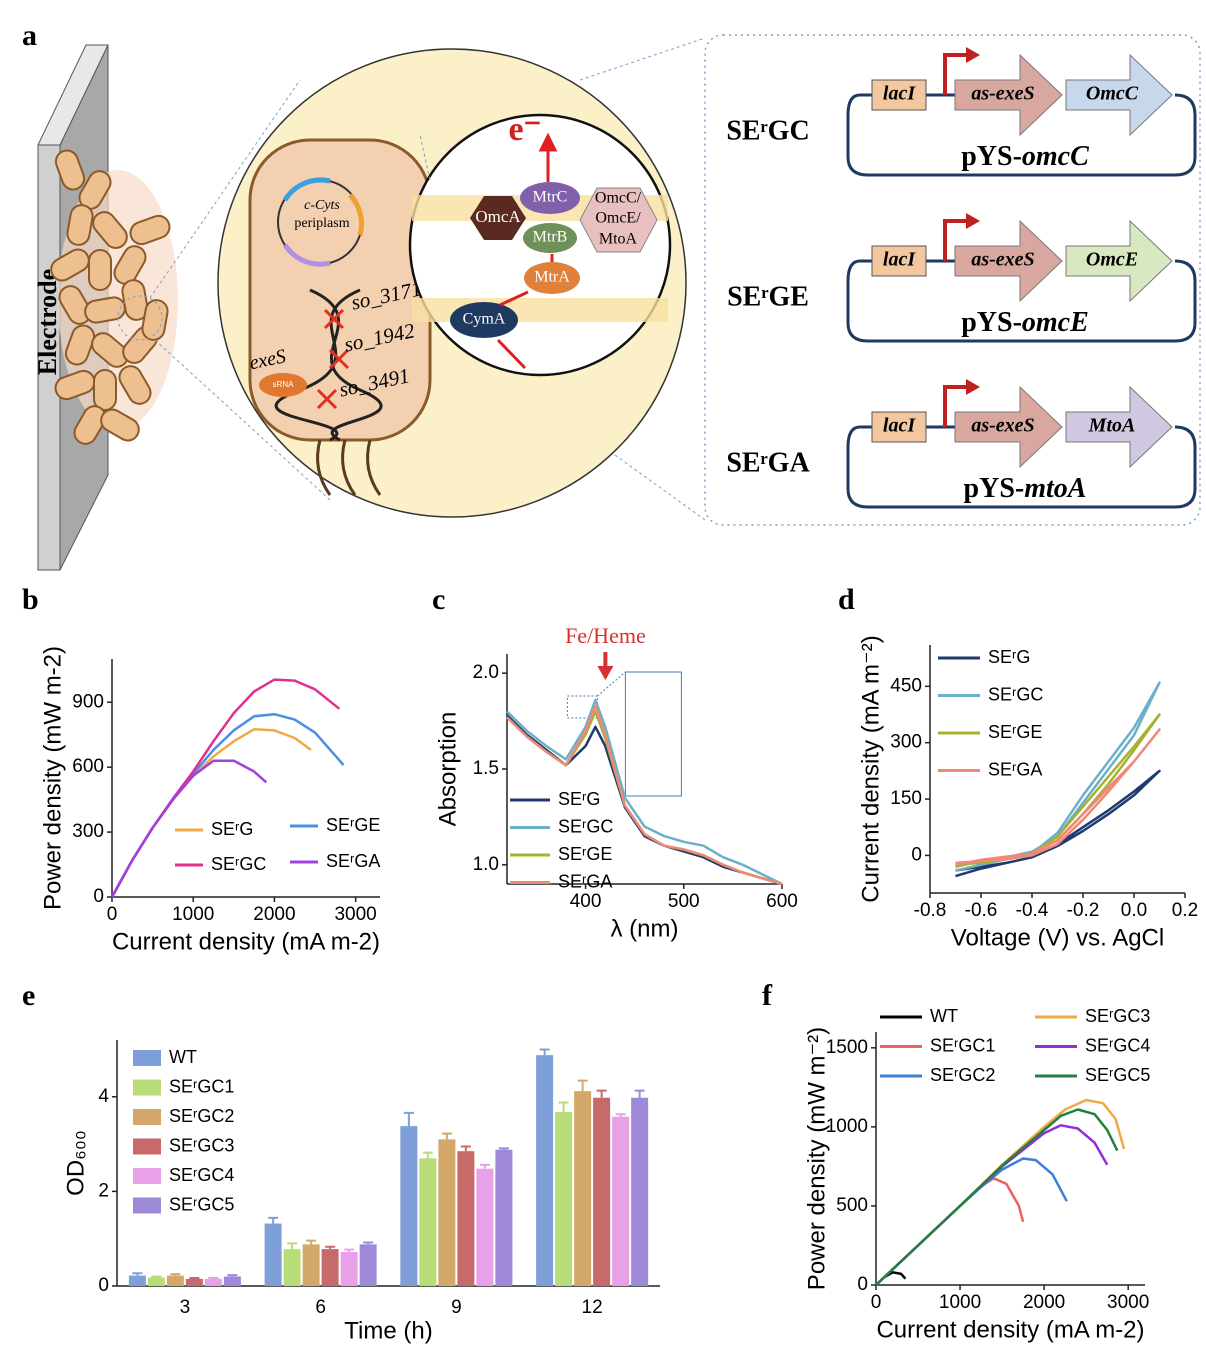 This screenshot has width=1206, height=1370. What do you see at coordinates (1134, 910) in the screenshot?
I see `x-tick-label: 0.0` at bounding box center [1134, 910].